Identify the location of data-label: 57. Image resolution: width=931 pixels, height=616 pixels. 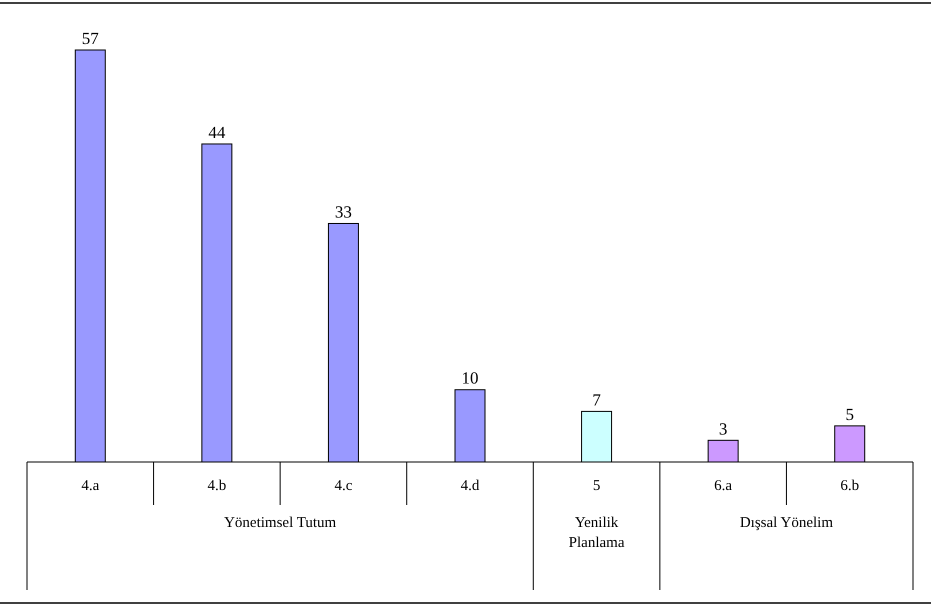
(91, 38).